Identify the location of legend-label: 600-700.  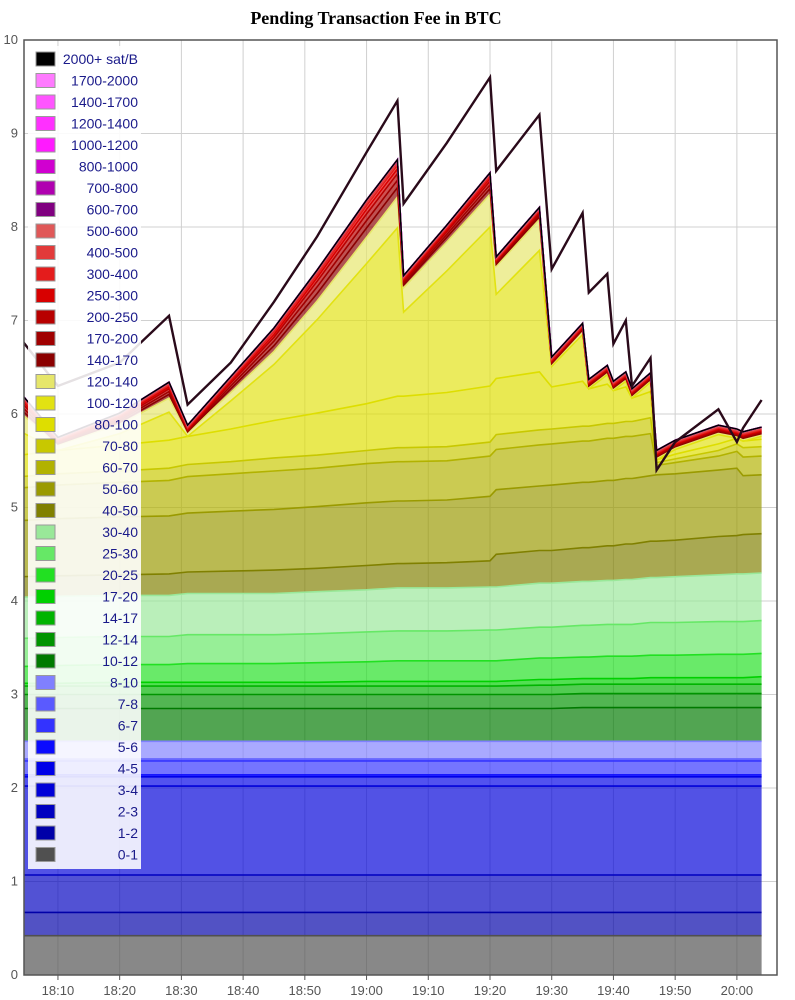
(113, 210).